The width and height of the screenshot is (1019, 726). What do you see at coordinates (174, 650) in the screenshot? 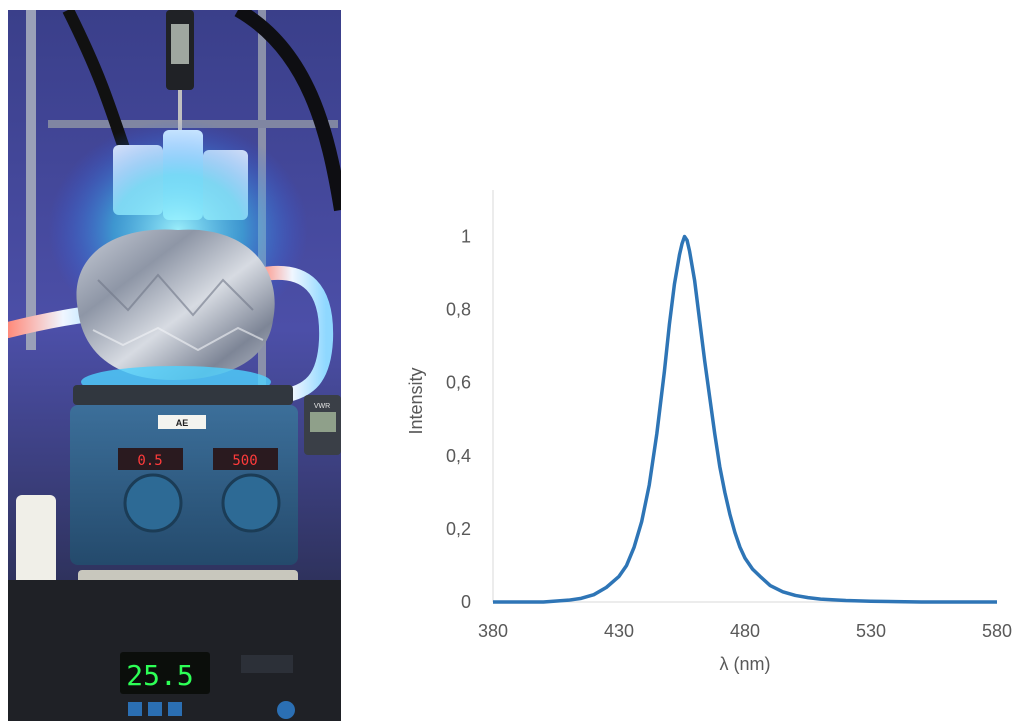
I see `thermostat-unit` at bounding box center [174, 650].